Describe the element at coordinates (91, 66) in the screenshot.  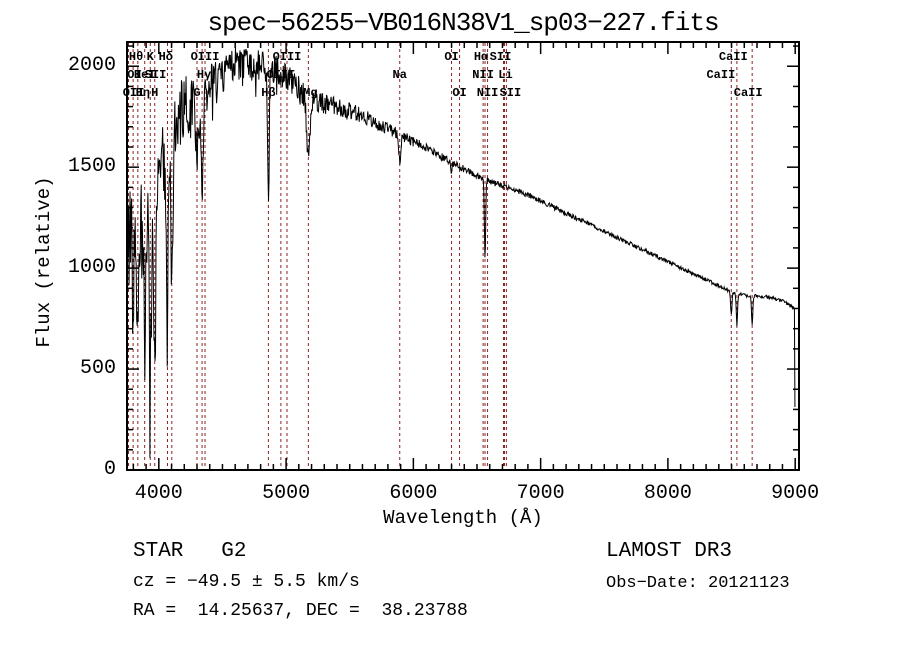
I see `y-tick-label: 2000` at that location.